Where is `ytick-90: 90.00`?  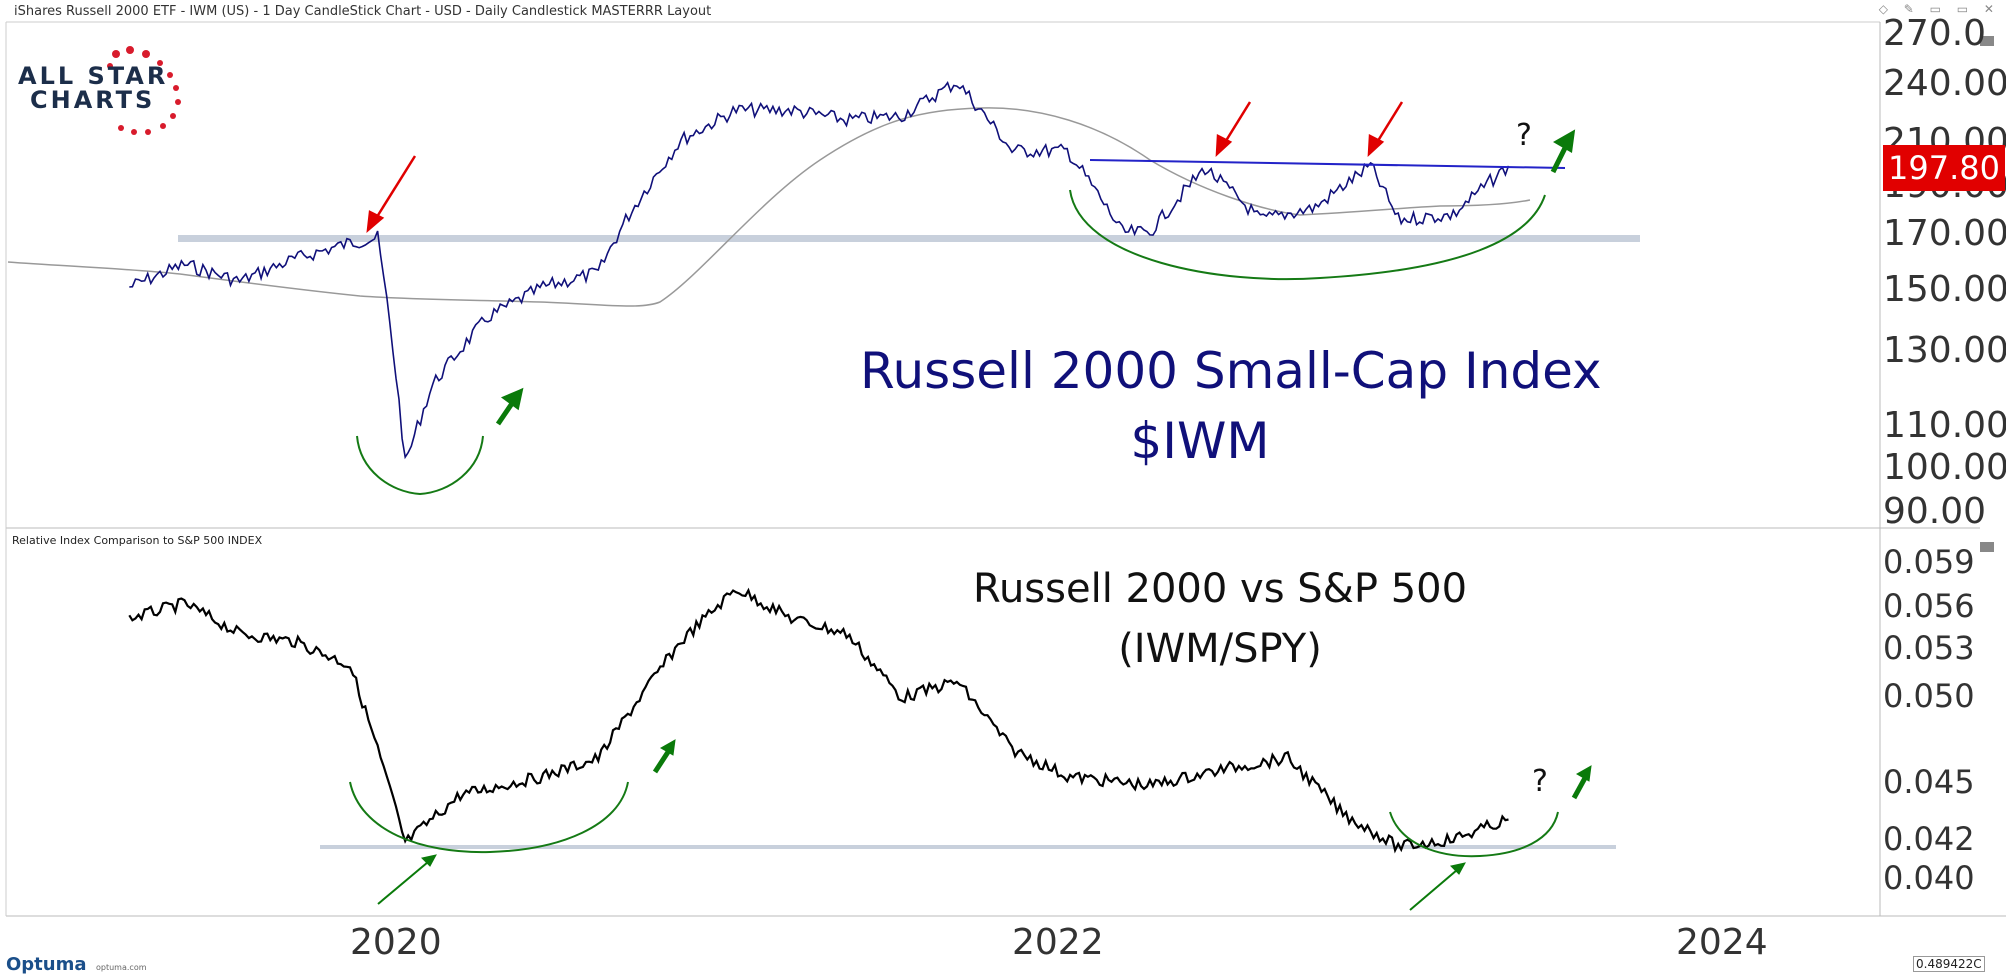 ytick-90: 90.00 is located at coordinates (1935, 511).